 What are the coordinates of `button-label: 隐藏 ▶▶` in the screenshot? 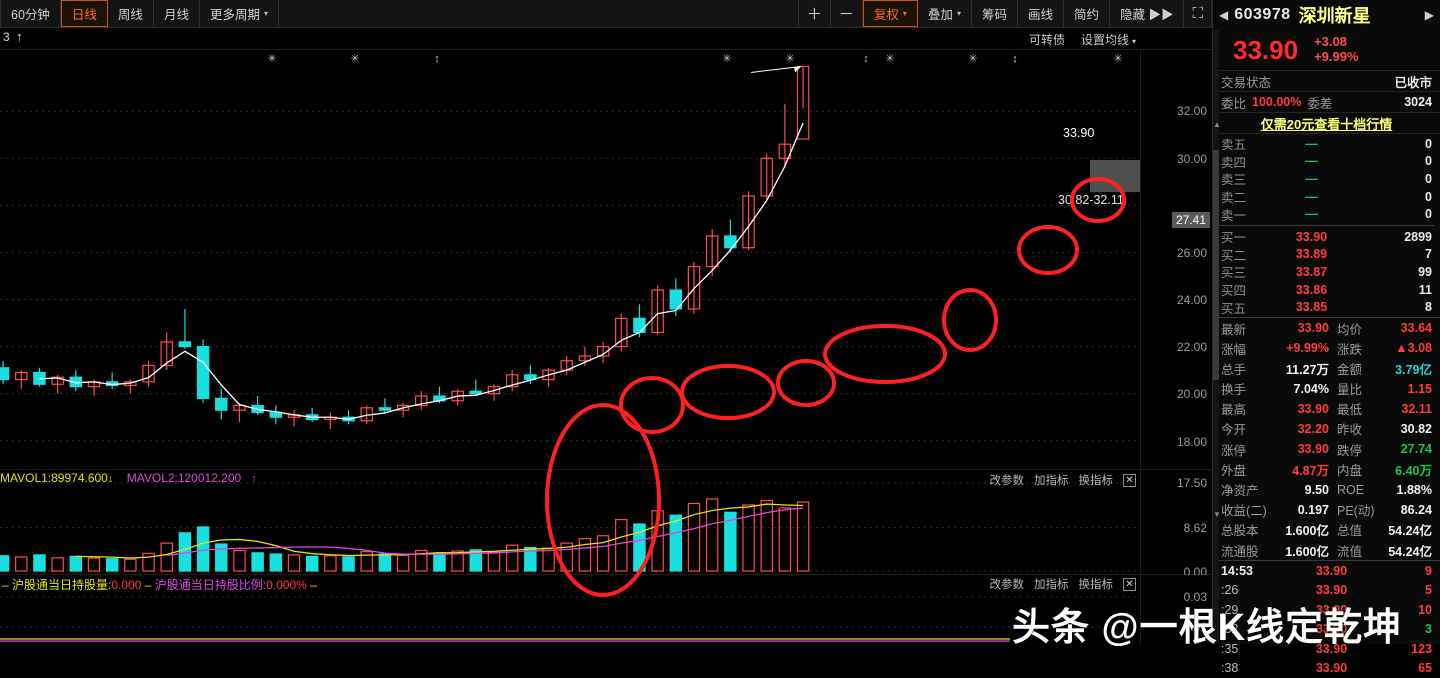 It's located at (1147, 15).